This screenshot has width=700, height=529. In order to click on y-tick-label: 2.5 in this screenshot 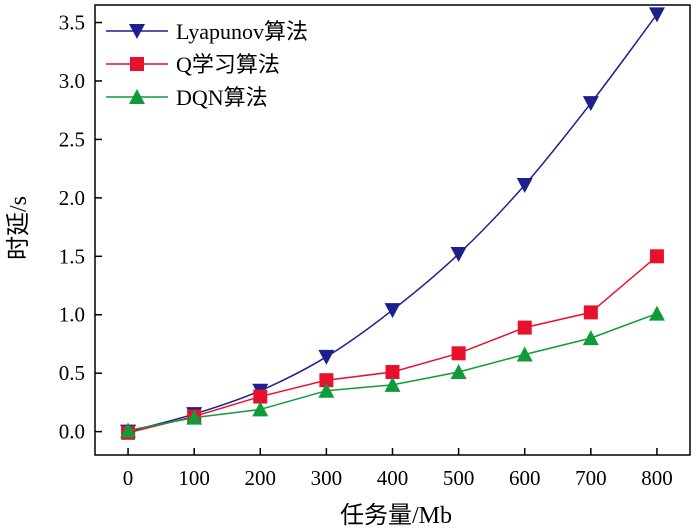, I will do `click(72, 139)`.